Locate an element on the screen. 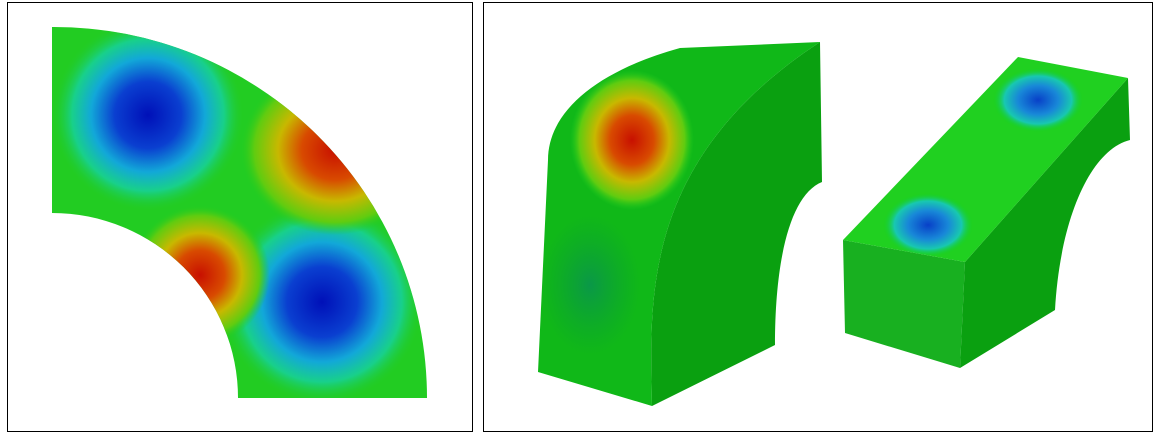 The image size is (1158, 434). block-side-face is located at coordinates (736, 224).